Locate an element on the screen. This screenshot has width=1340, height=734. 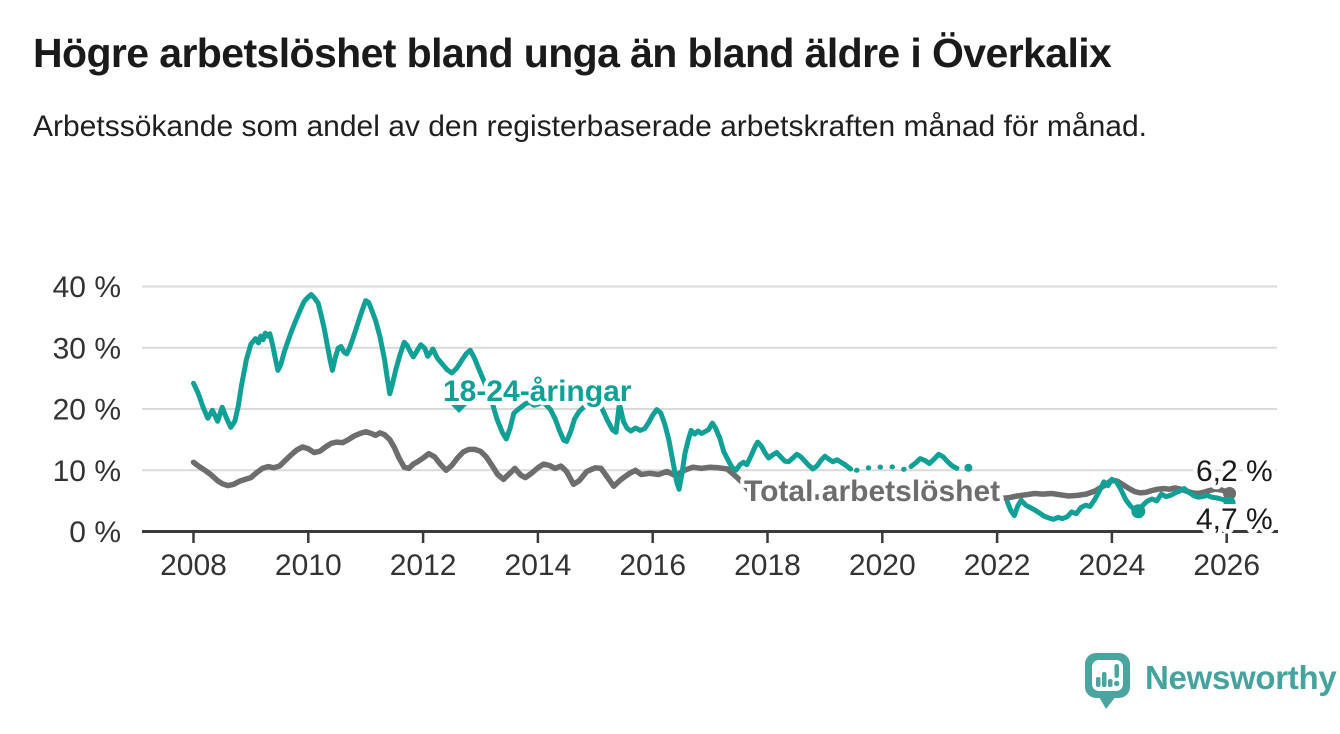
newsworthy-logo-icon is located at coordinates (1107, 681).